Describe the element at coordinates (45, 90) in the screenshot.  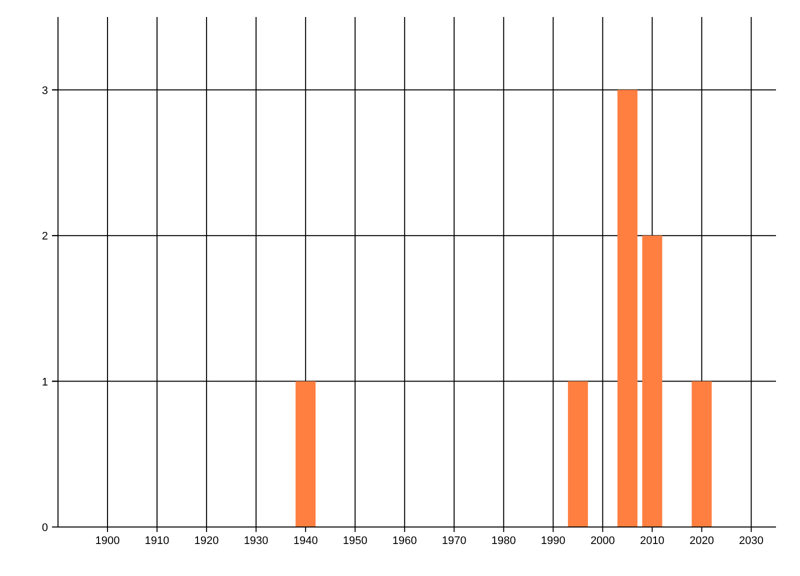
I see `y-tick-label: 3` at that location.